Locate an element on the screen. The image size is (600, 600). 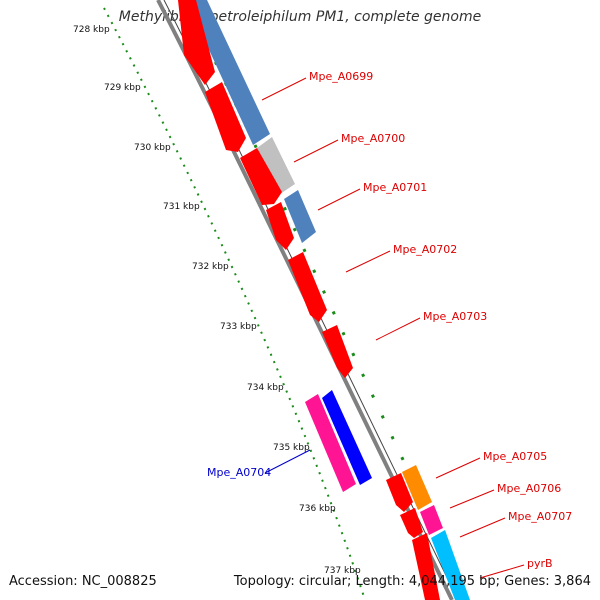
tick-label: 734 kbp is located at coordinates (265, 388).